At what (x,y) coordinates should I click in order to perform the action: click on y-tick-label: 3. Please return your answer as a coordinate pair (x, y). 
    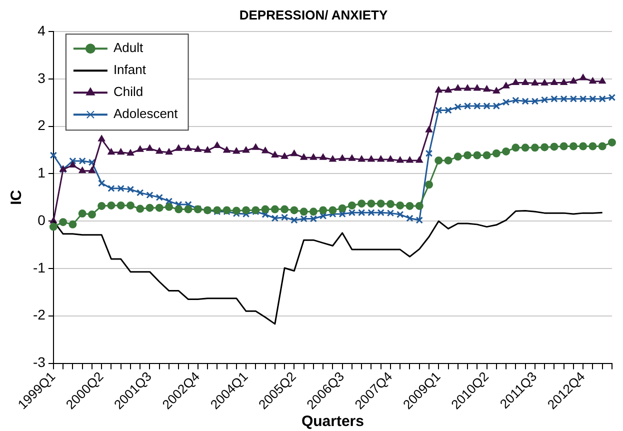
    Looking at the image, I should click on (42, 78).